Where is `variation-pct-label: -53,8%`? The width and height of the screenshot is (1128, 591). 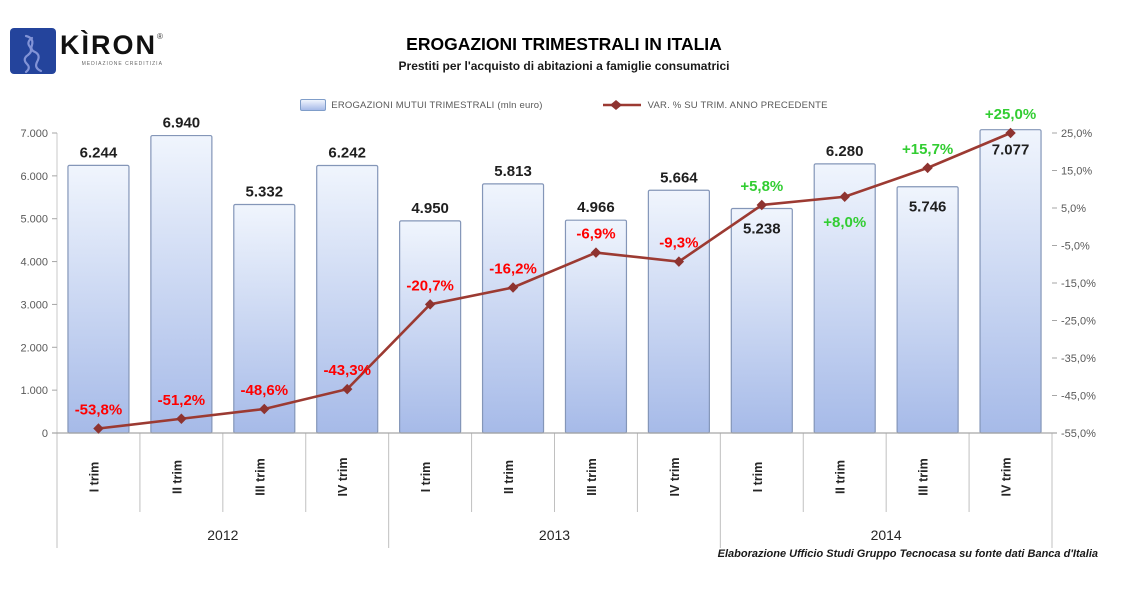 variation-pct-label: -53,8% is located at coordinates (99, 410).